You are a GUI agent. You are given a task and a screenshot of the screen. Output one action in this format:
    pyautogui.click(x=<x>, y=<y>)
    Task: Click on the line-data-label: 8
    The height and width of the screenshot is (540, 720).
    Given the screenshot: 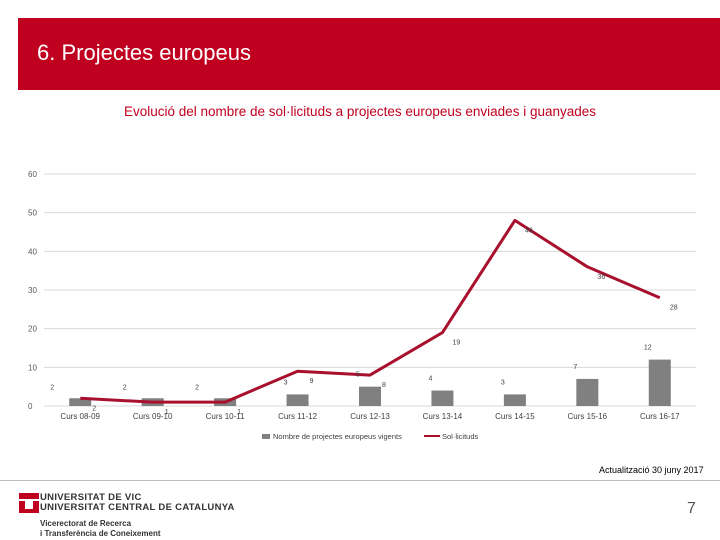 What is the action you would take?
    pyautogui.click(x=384, y=385)
    